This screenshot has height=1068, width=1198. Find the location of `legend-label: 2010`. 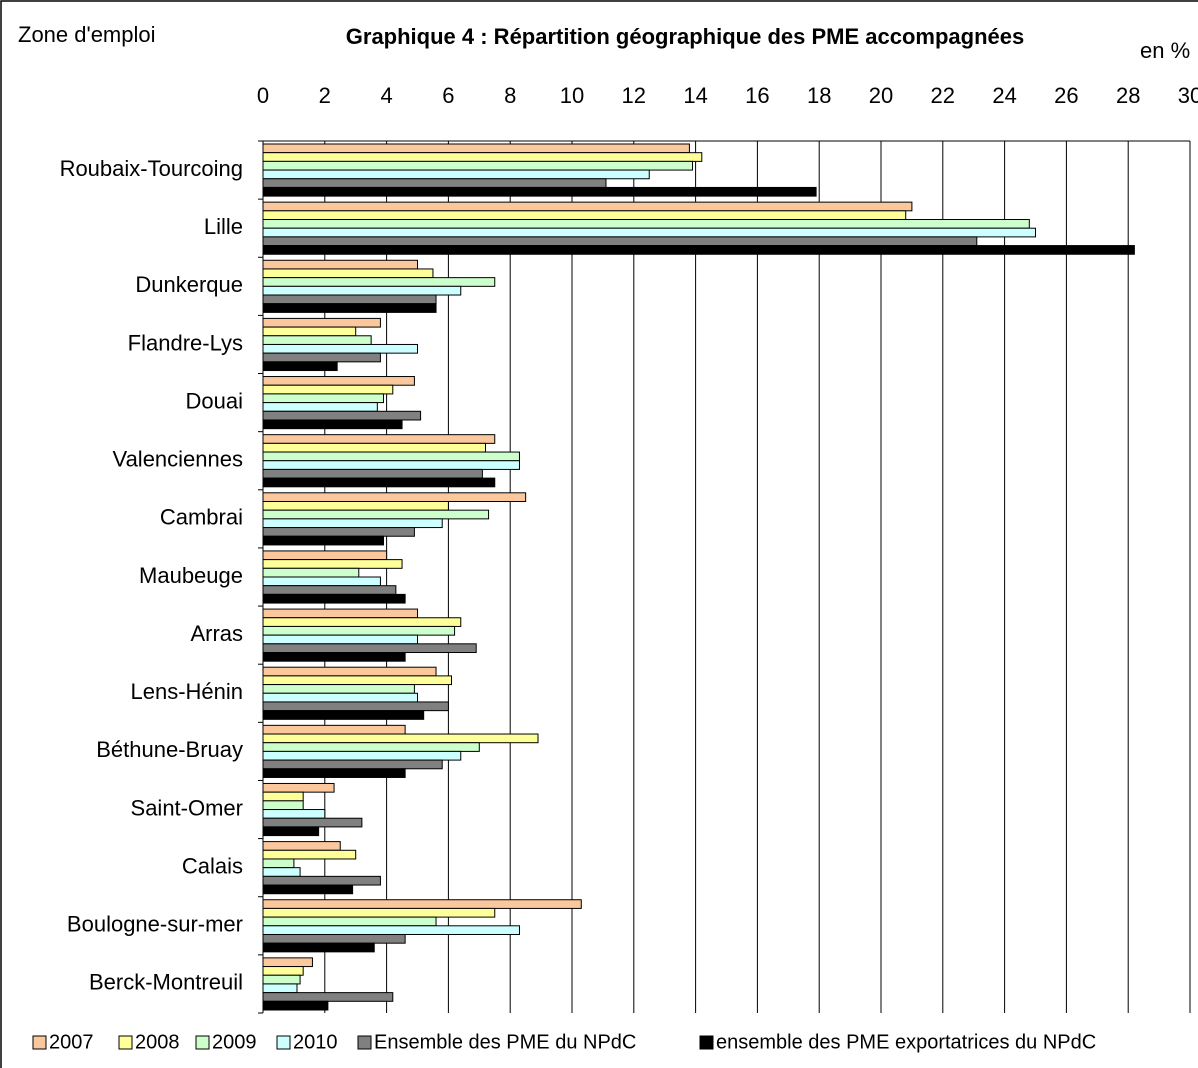

legend-label: 2010 is located at coordinates (315, 1042).